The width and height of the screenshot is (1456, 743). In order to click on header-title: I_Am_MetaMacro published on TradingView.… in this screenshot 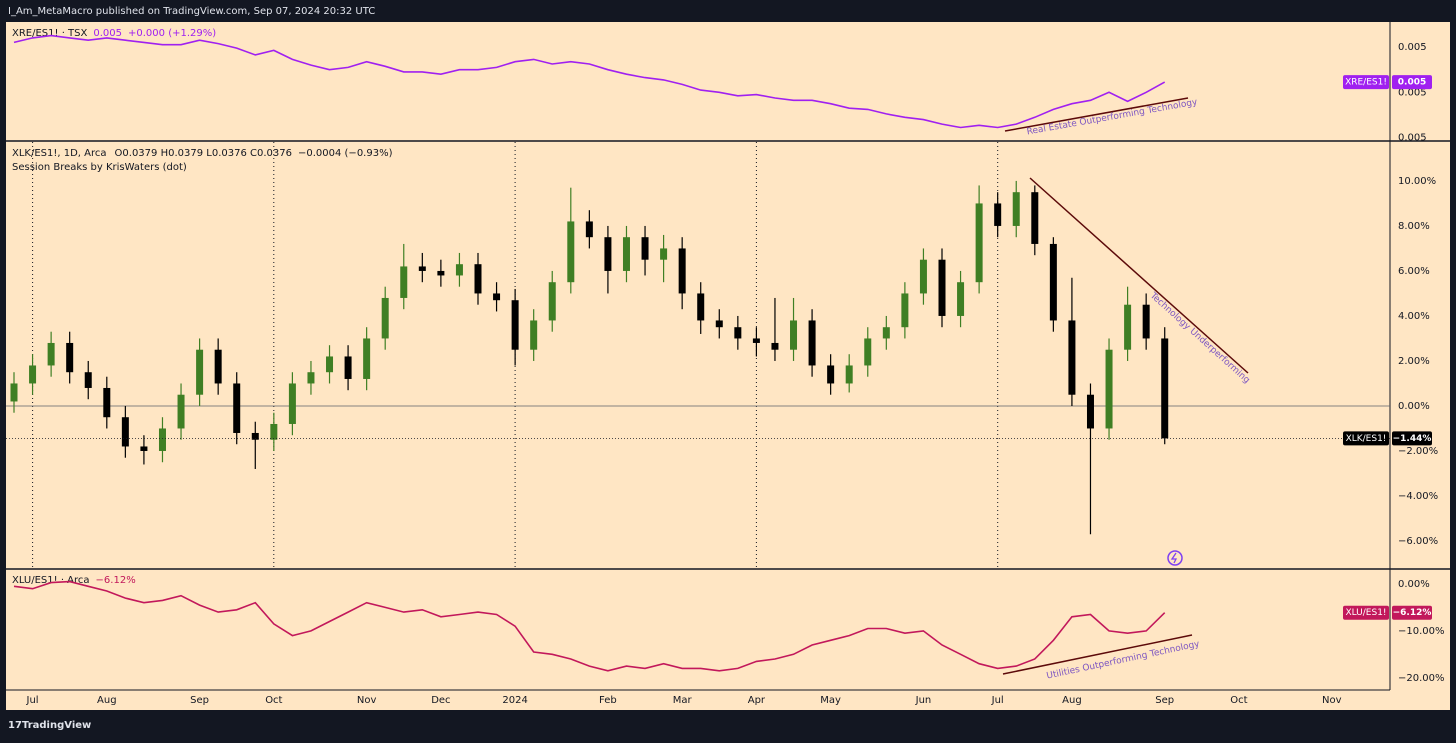, I will do `click(191, 11)`.